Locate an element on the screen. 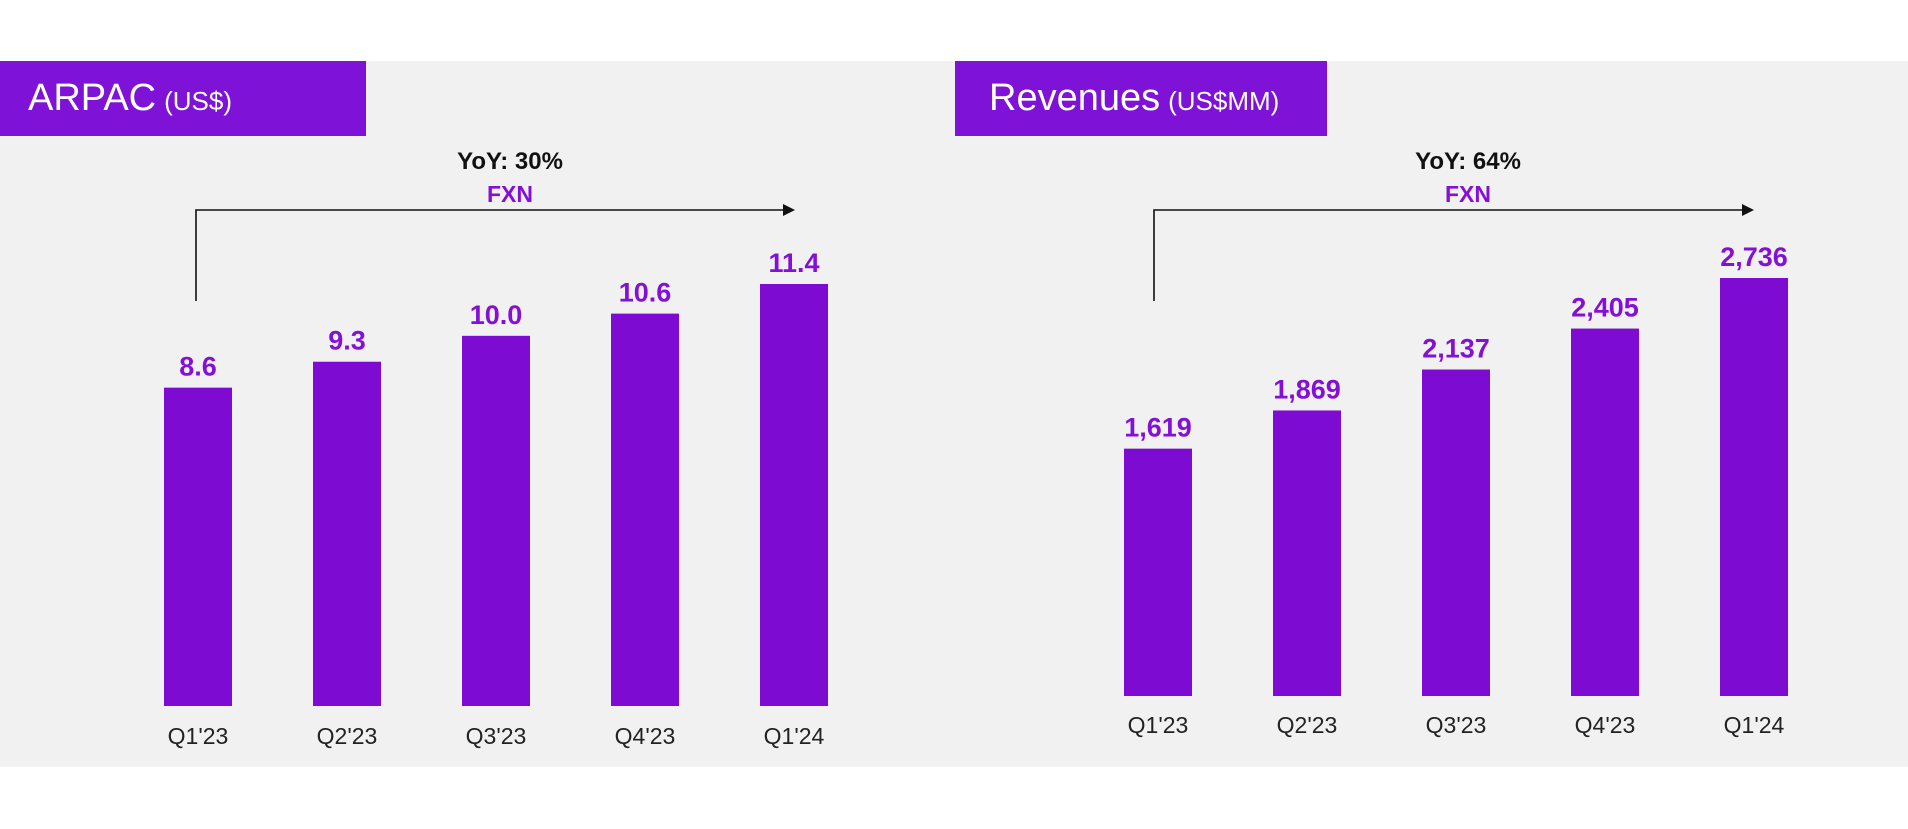 The height and width of the screenshot is (829, 1908). arpac-header: ARPAC (US$) is located at coordinates (183, 98).